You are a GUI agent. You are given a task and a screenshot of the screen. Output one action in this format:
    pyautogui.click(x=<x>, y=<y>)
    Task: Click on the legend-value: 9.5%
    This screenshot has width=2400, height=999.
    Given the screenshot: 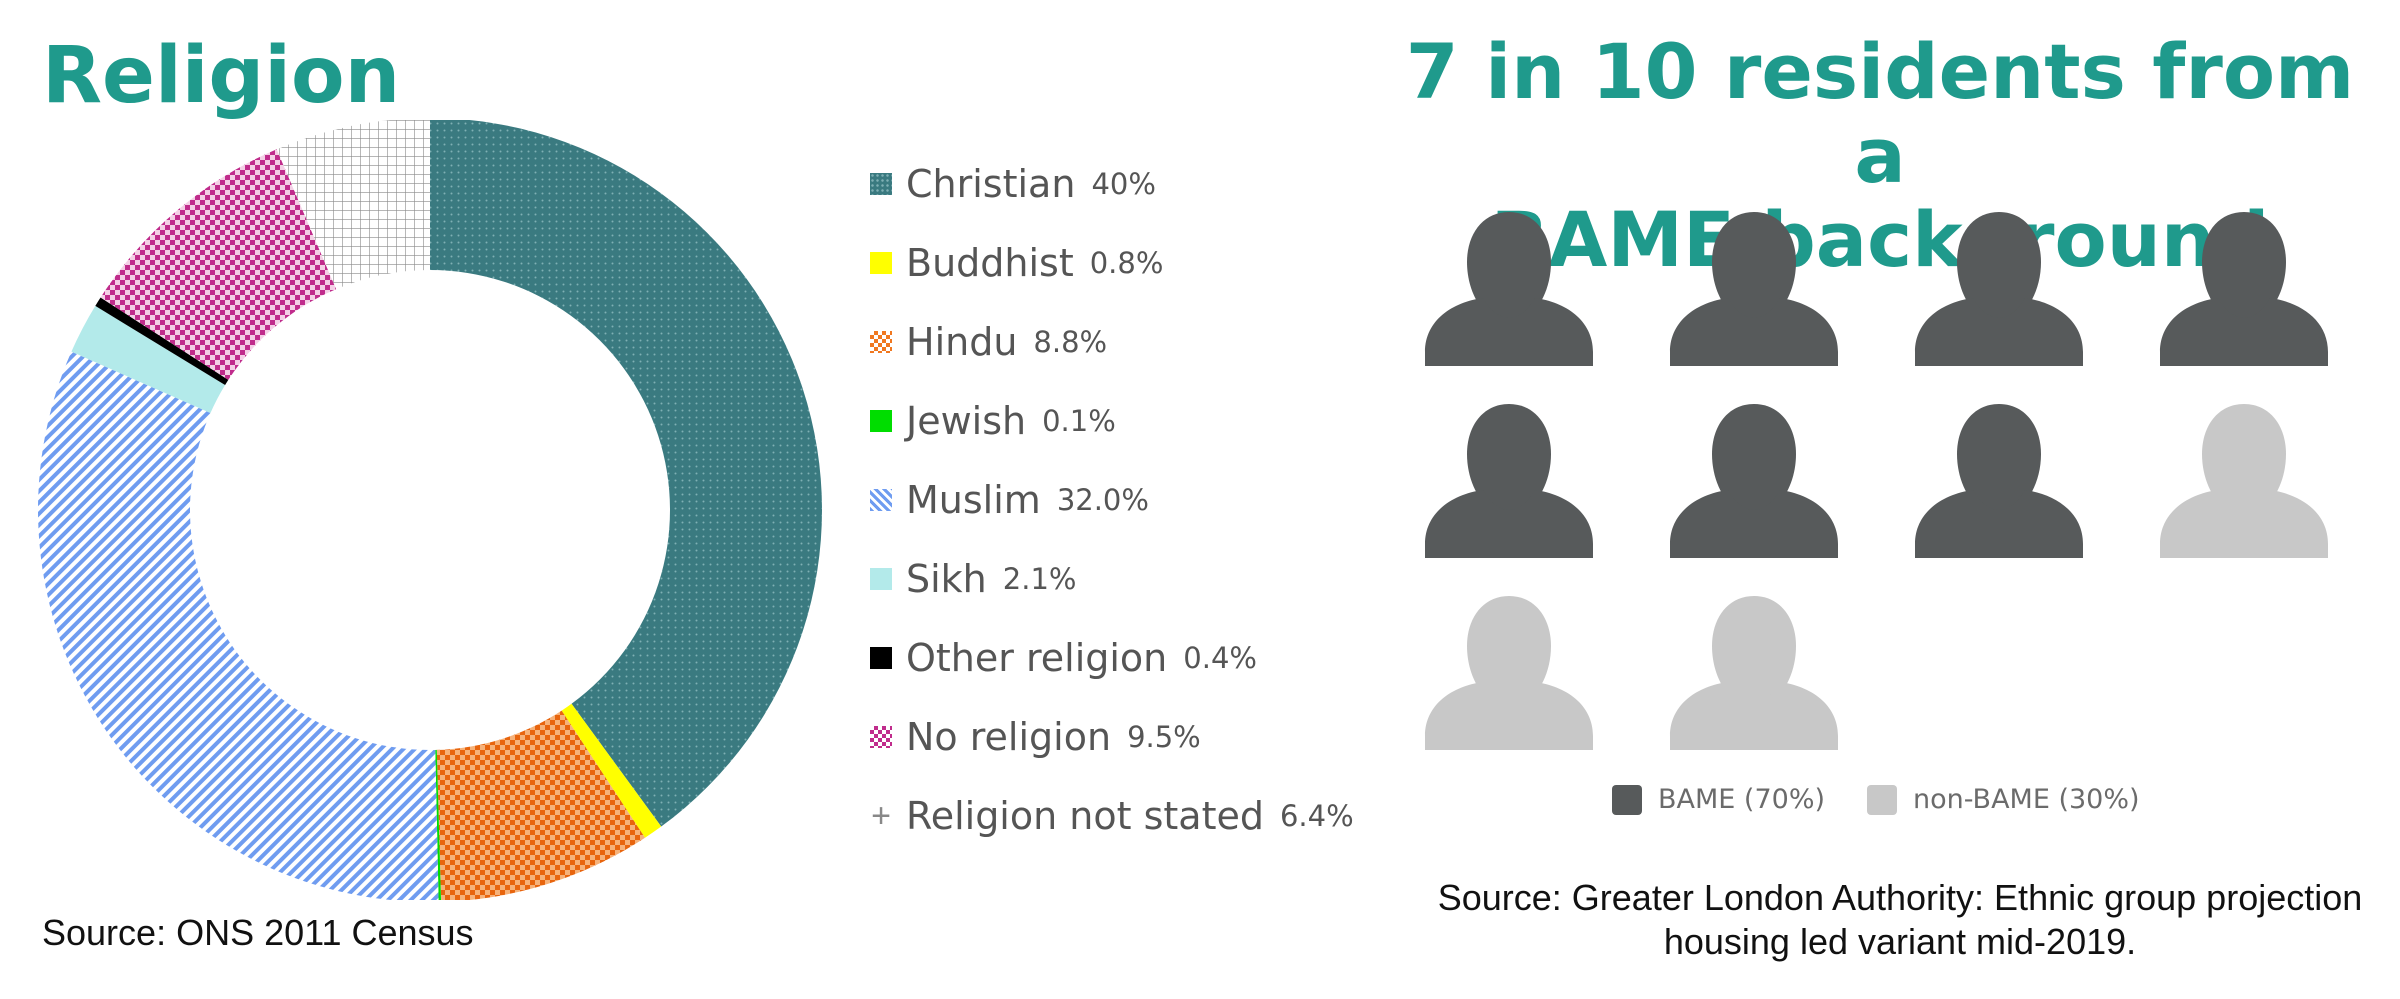 What is the action you would take?
    pyautogui.click(x=1164, y=737)
    